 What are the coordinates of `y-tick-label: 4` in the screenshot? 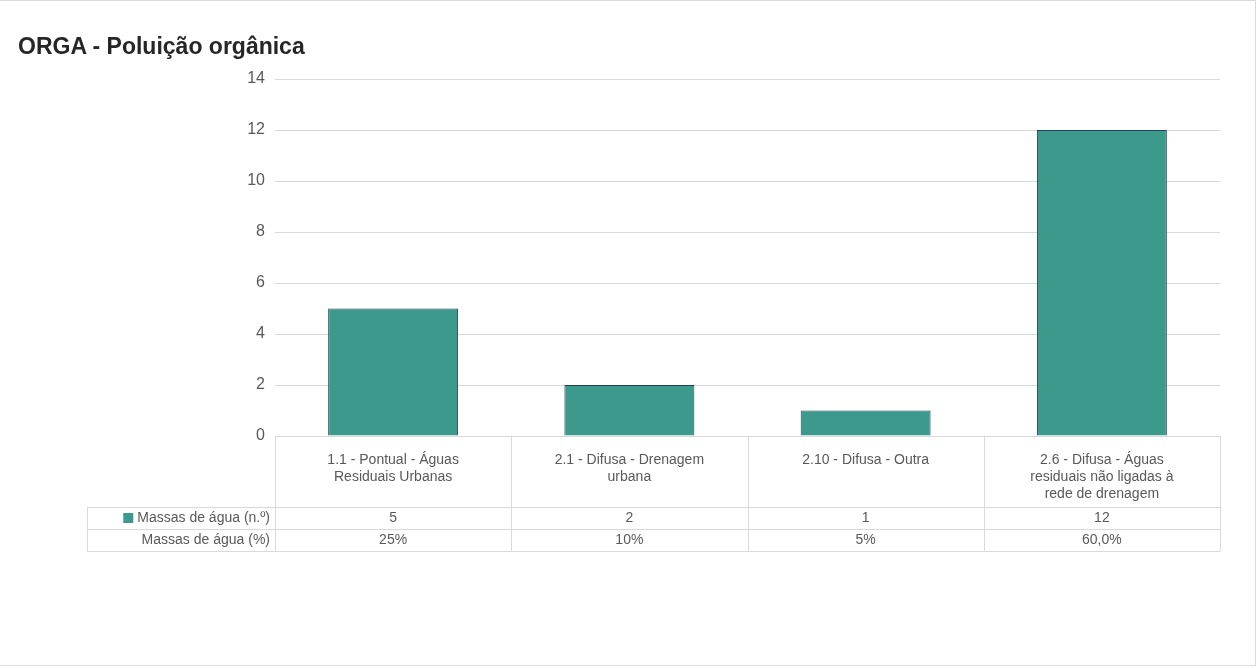 It's located at (261, 333).